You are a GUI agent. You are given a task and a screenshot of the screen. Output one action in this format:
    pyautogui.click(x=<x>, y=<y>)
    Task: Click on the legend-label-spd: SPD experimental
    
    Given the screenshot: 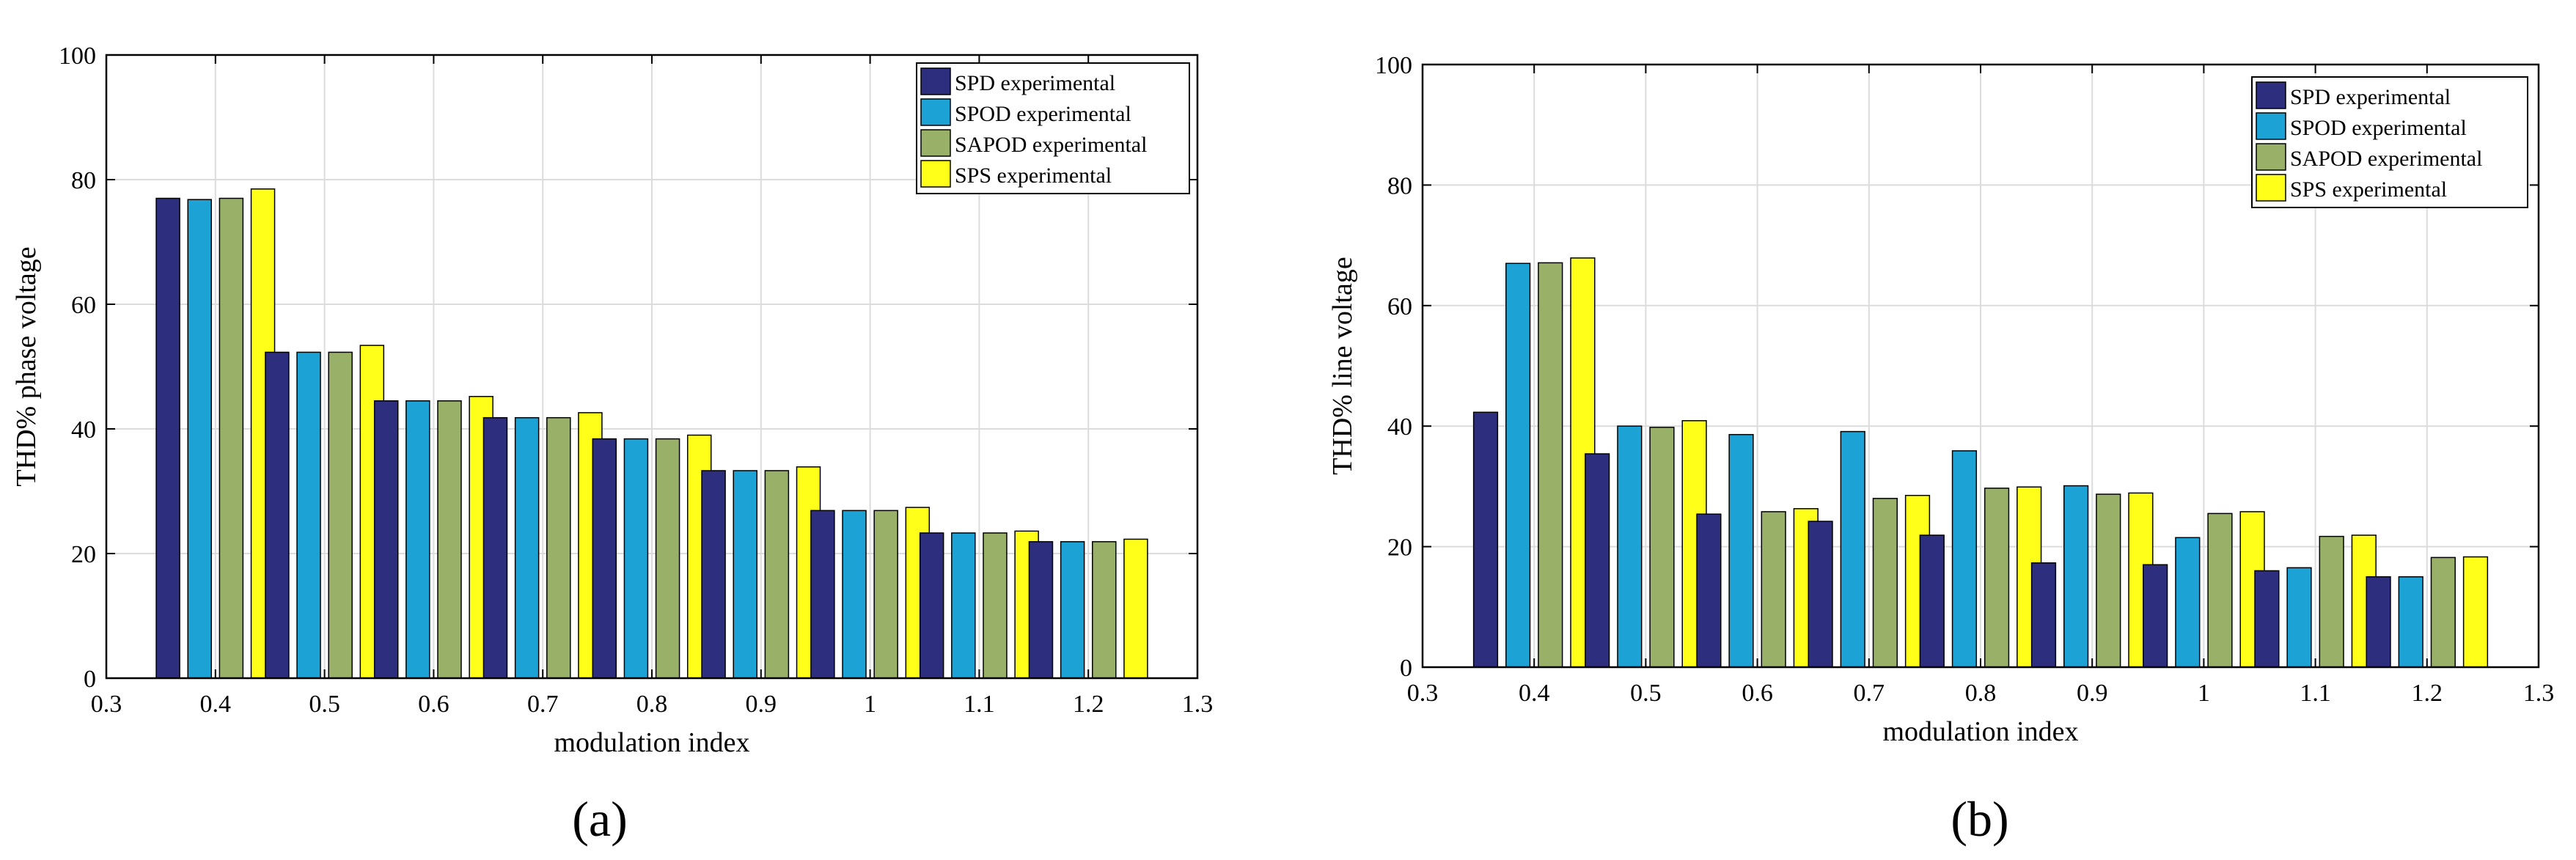 What is the action you would take?
    pyautogui.click(x=1035, y=83)
    